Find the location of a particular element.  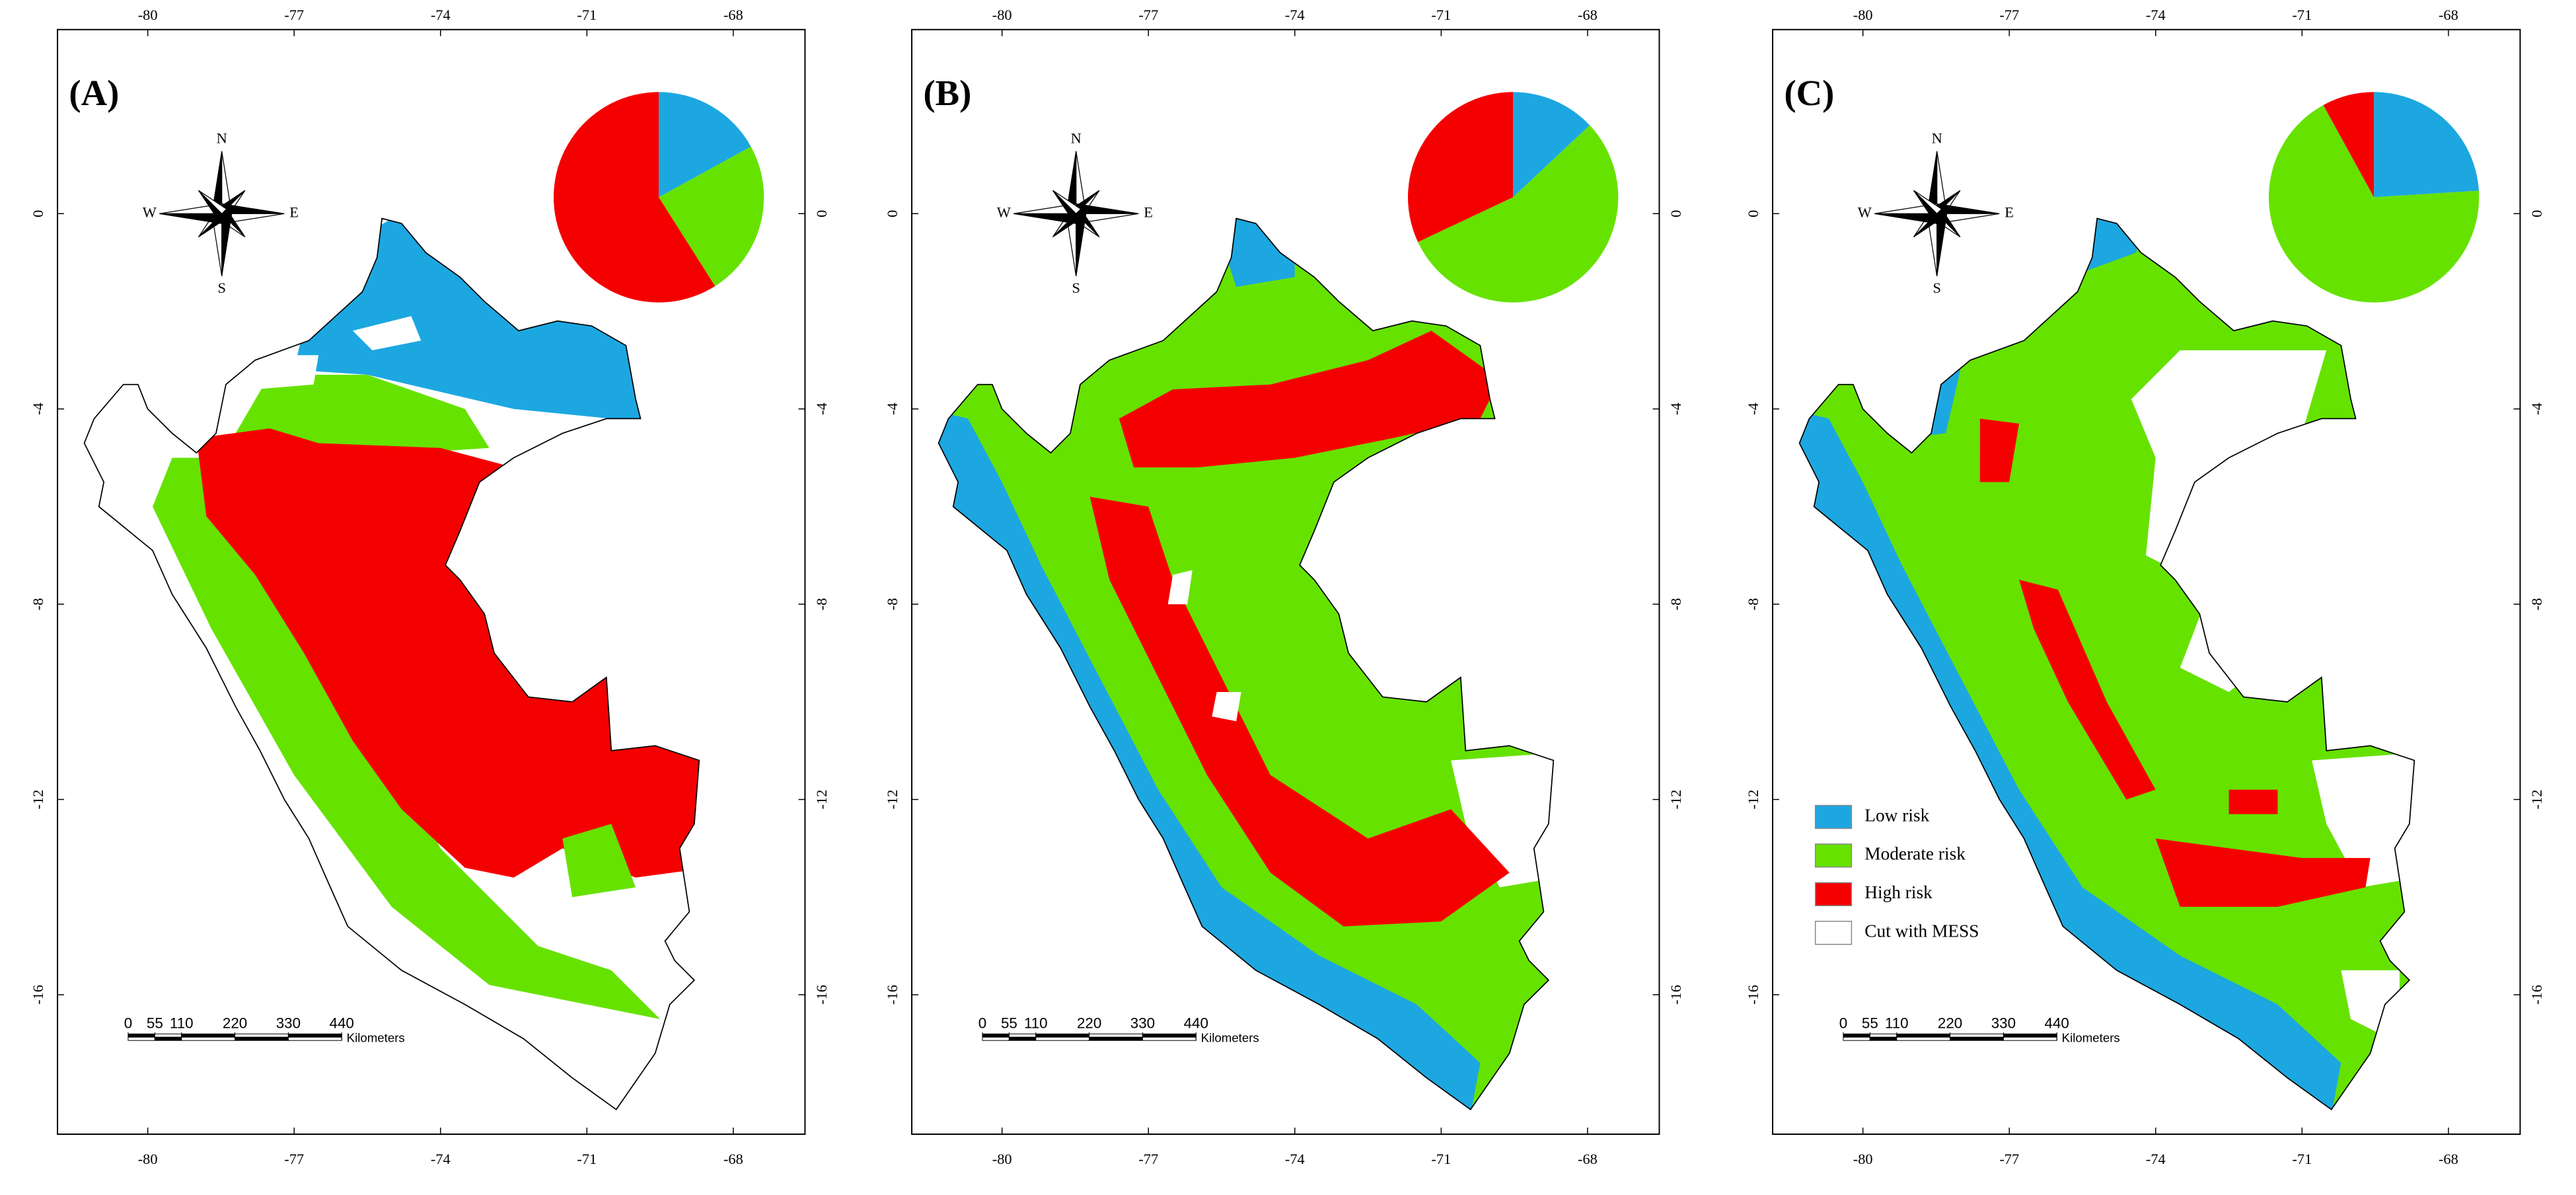

risk-areas is located at coordinates (427, 618).